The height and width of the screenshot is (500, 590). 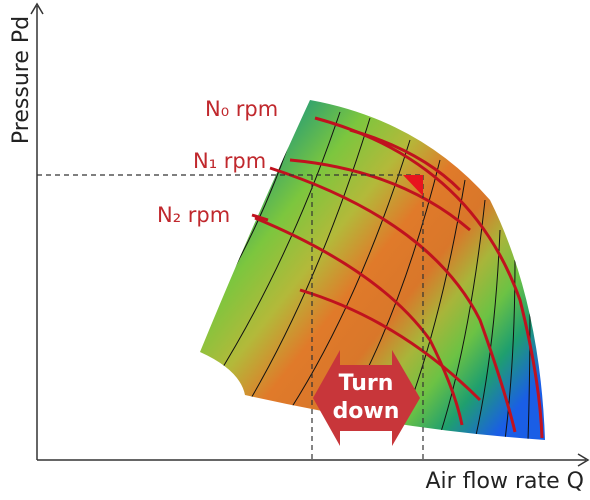 What do you see at coordinates (366, 398) in the screenshot?
I see `turndown-arrow` at bounding box center [366, 398].